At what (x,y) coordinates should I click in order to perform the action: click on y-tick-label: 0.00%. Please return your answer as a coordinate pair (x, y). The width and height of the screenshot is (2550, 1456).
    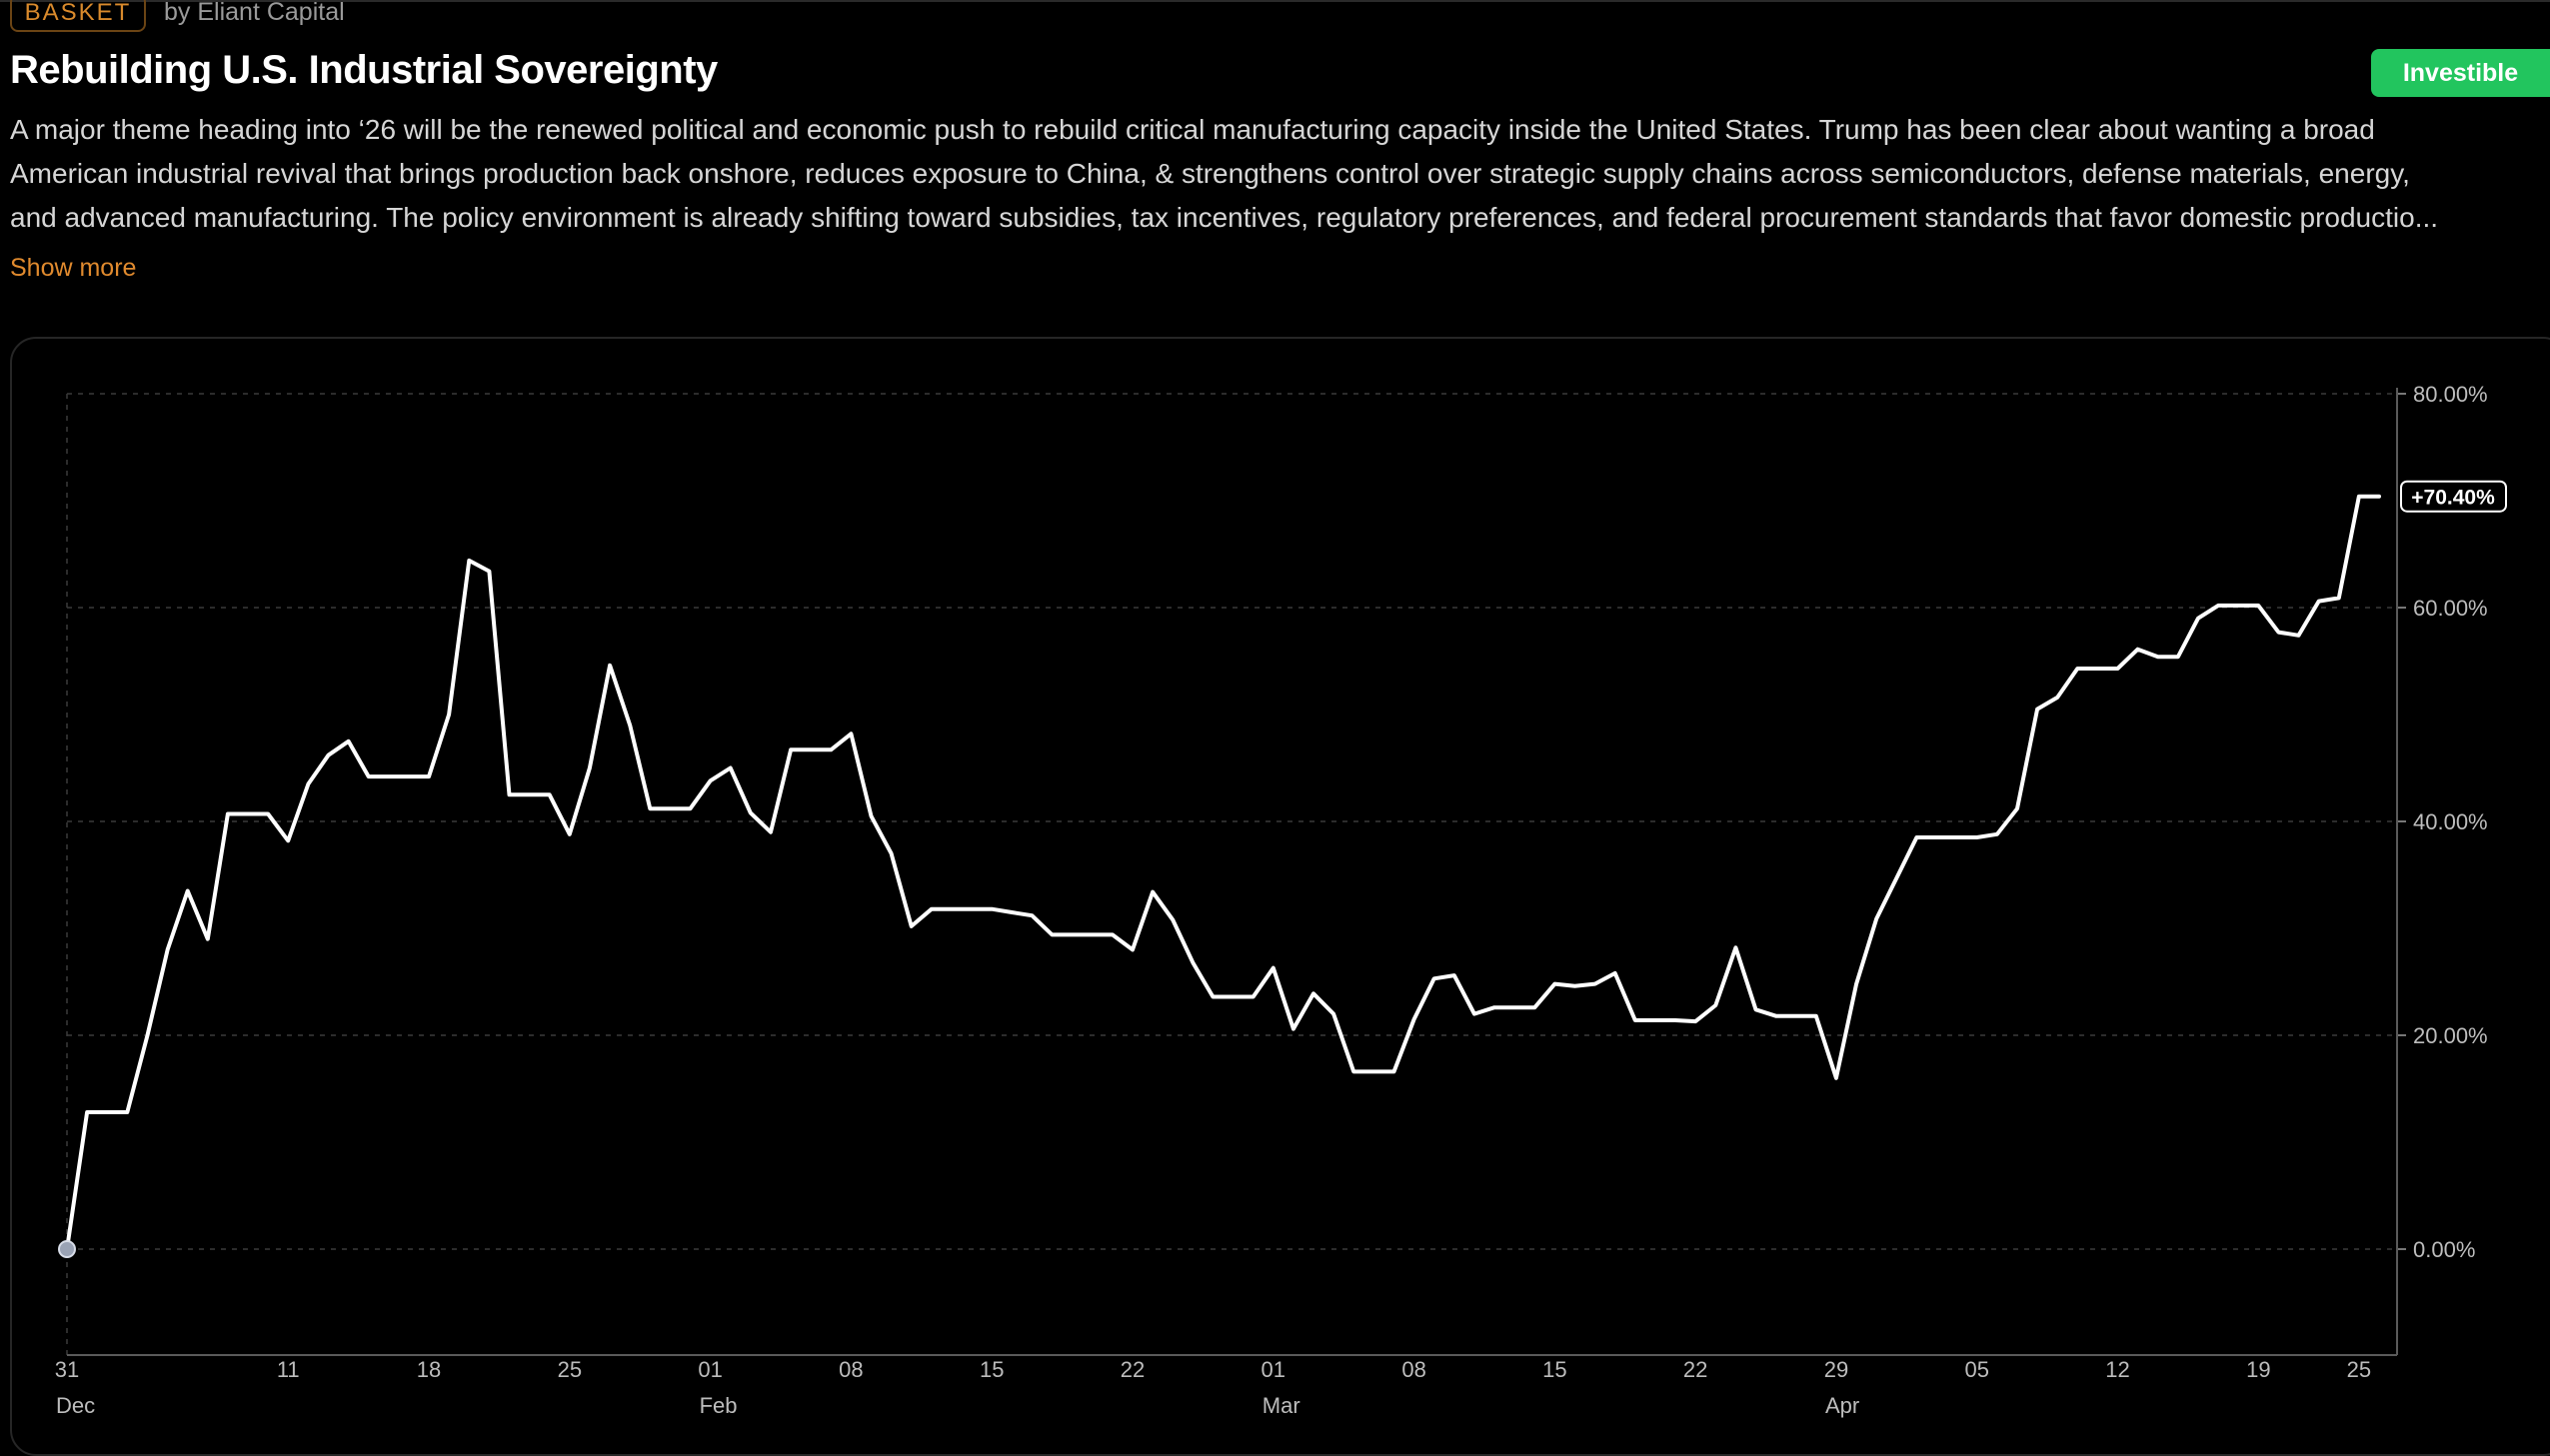
    Looking at the image, I should click on (2444, 1249).